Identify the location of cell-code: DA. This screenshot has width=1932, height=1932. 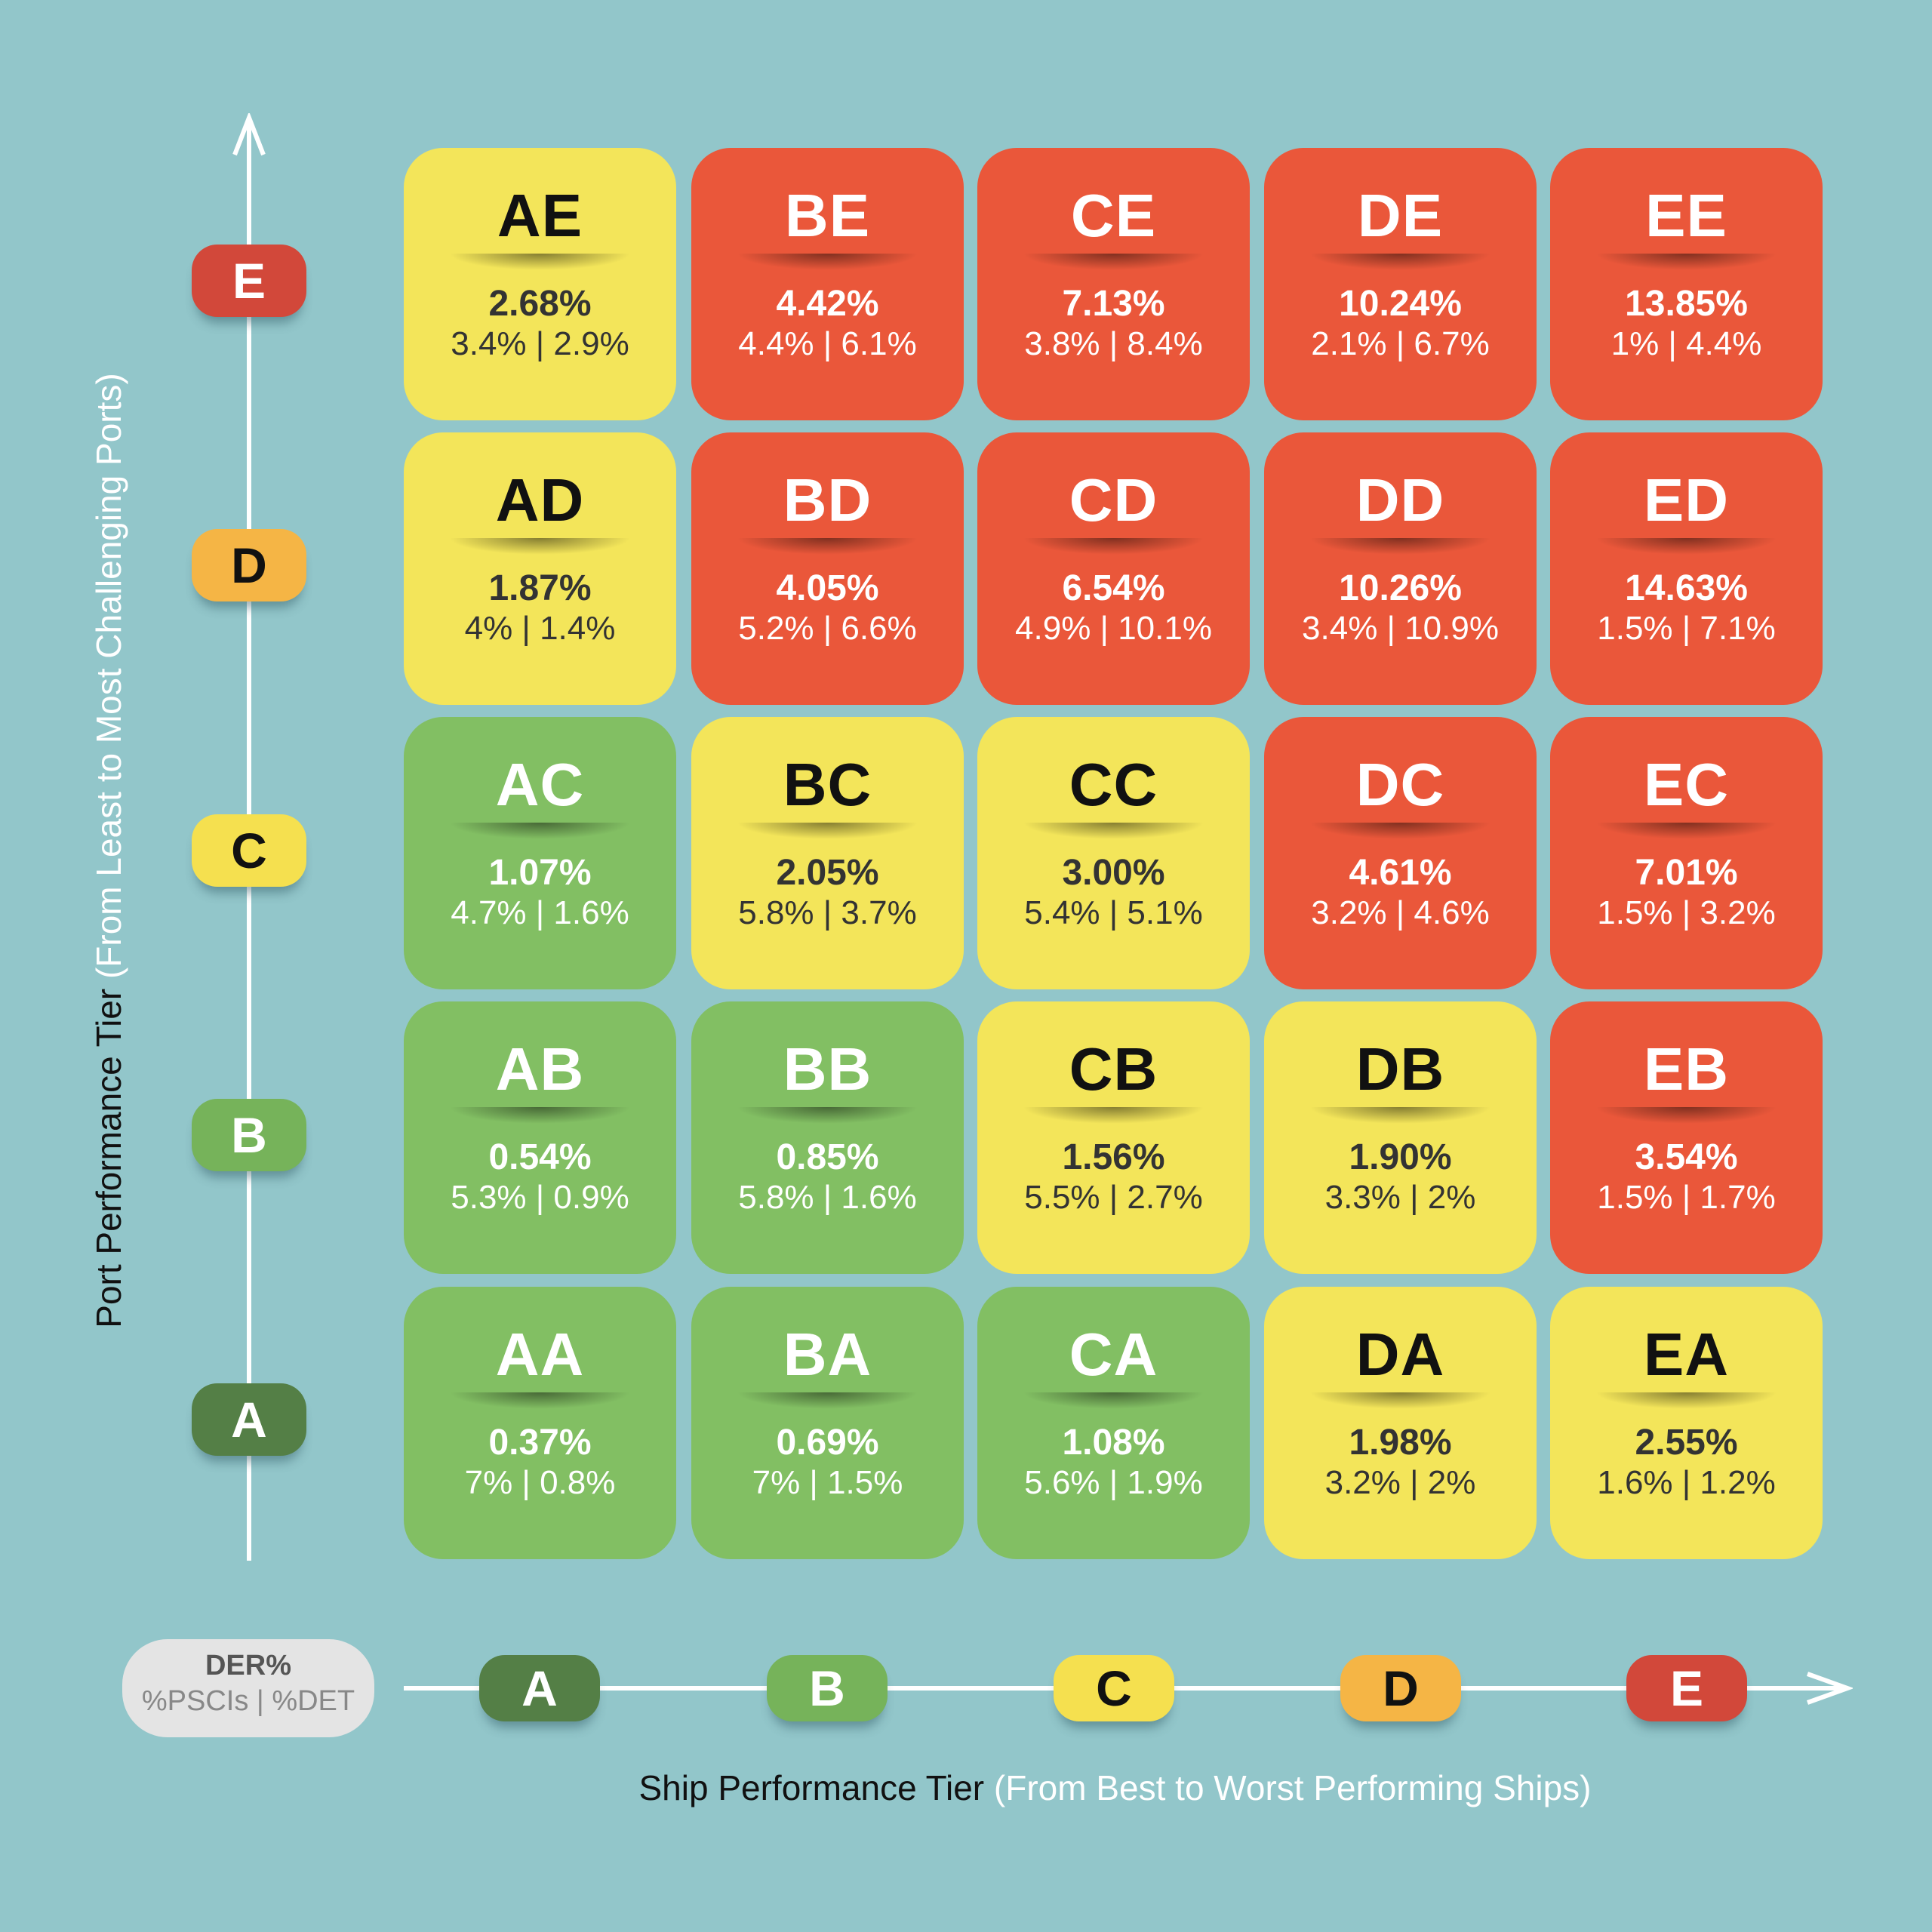
(1400, 1354).